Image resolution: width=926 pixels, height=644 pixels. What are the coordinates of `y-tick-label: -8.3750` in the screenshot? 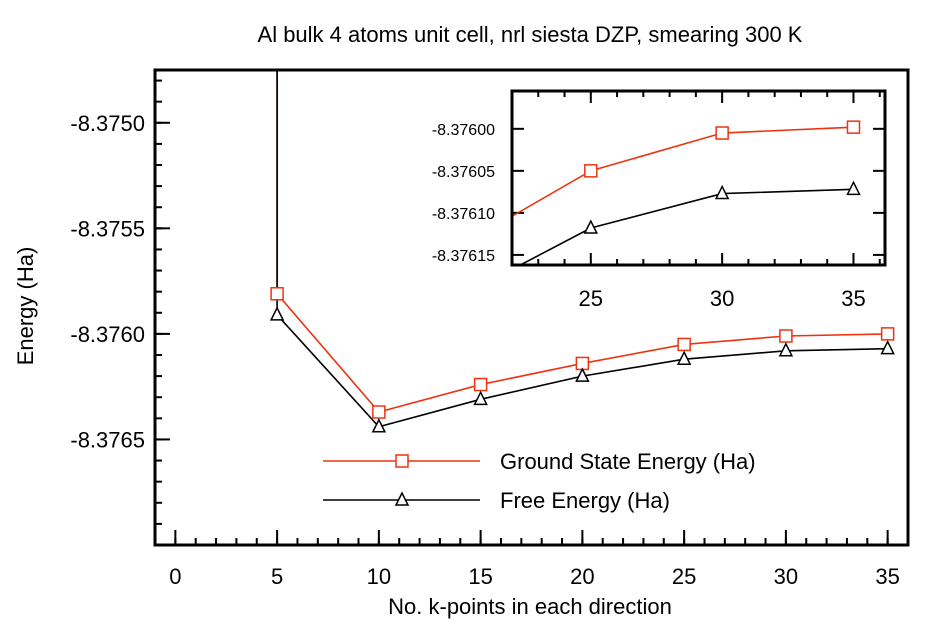 It's located at (107, 123).